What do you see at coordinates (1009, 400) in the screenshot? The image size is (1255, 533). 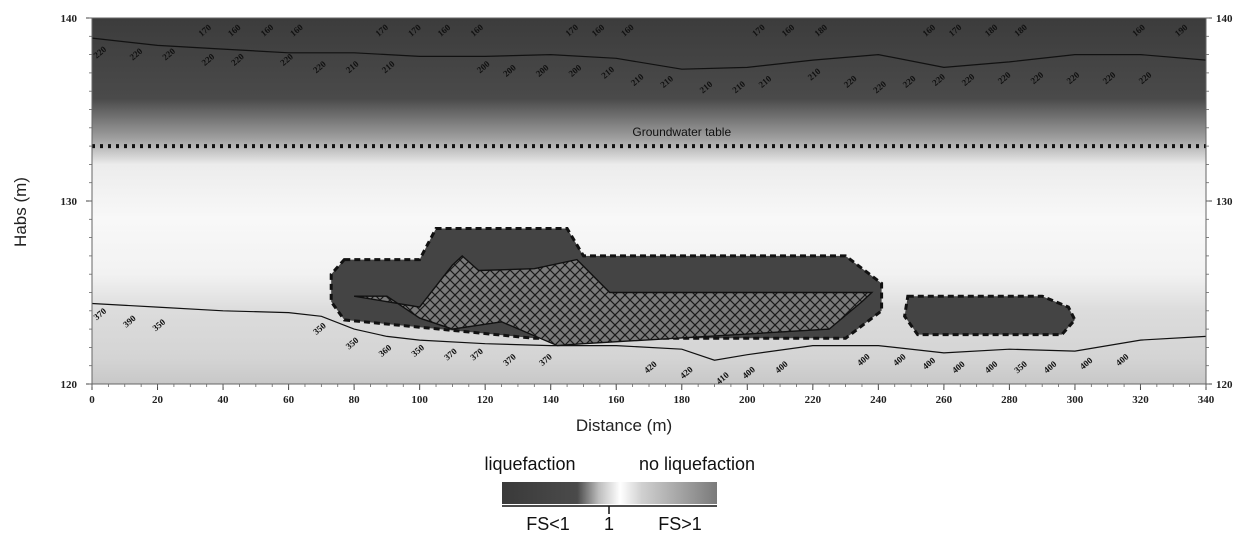 I see `x-tick-label: 280` at bounding box center [1009, 400].